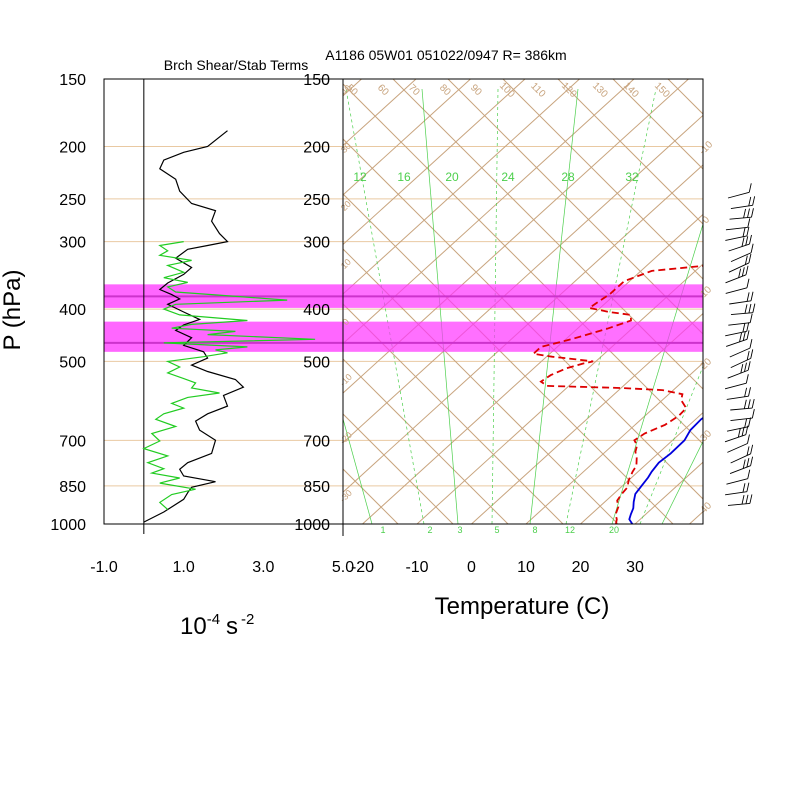 Image resolution: width=800 pixels, height=800 pixels. I want to click on left-y-tick-500: 500, so click(72, 362).